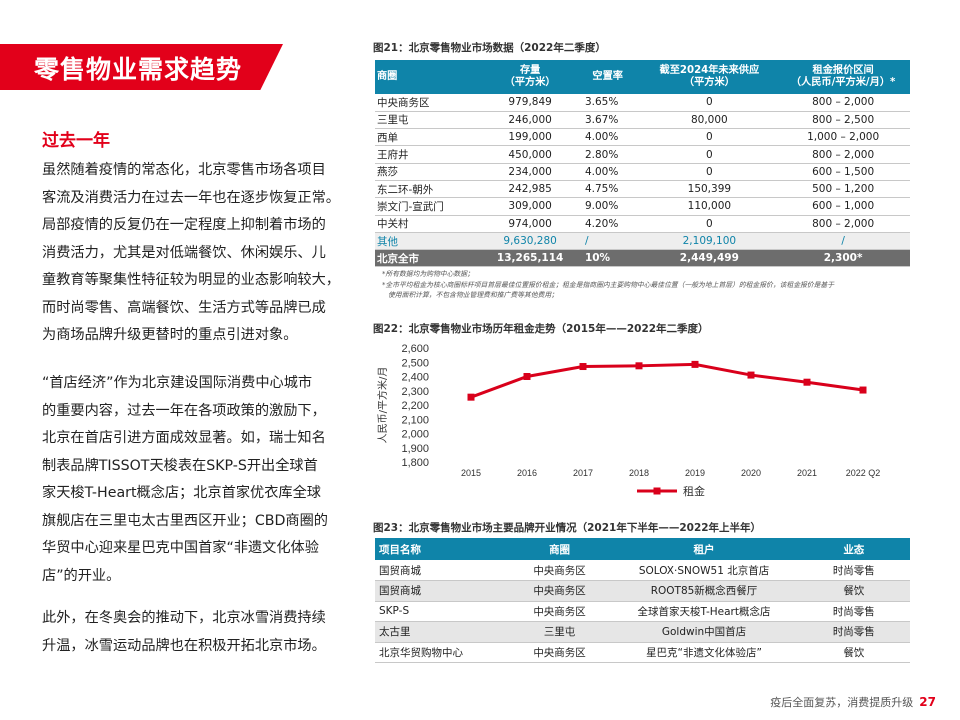 Image resolution: width=960 pixels, height=720 pixels. Describe the element at coordinates (184, 170) in the screenshot. I see `text-line: 虽然随着疫情的常态化，北京零售市场各项目` at that location.